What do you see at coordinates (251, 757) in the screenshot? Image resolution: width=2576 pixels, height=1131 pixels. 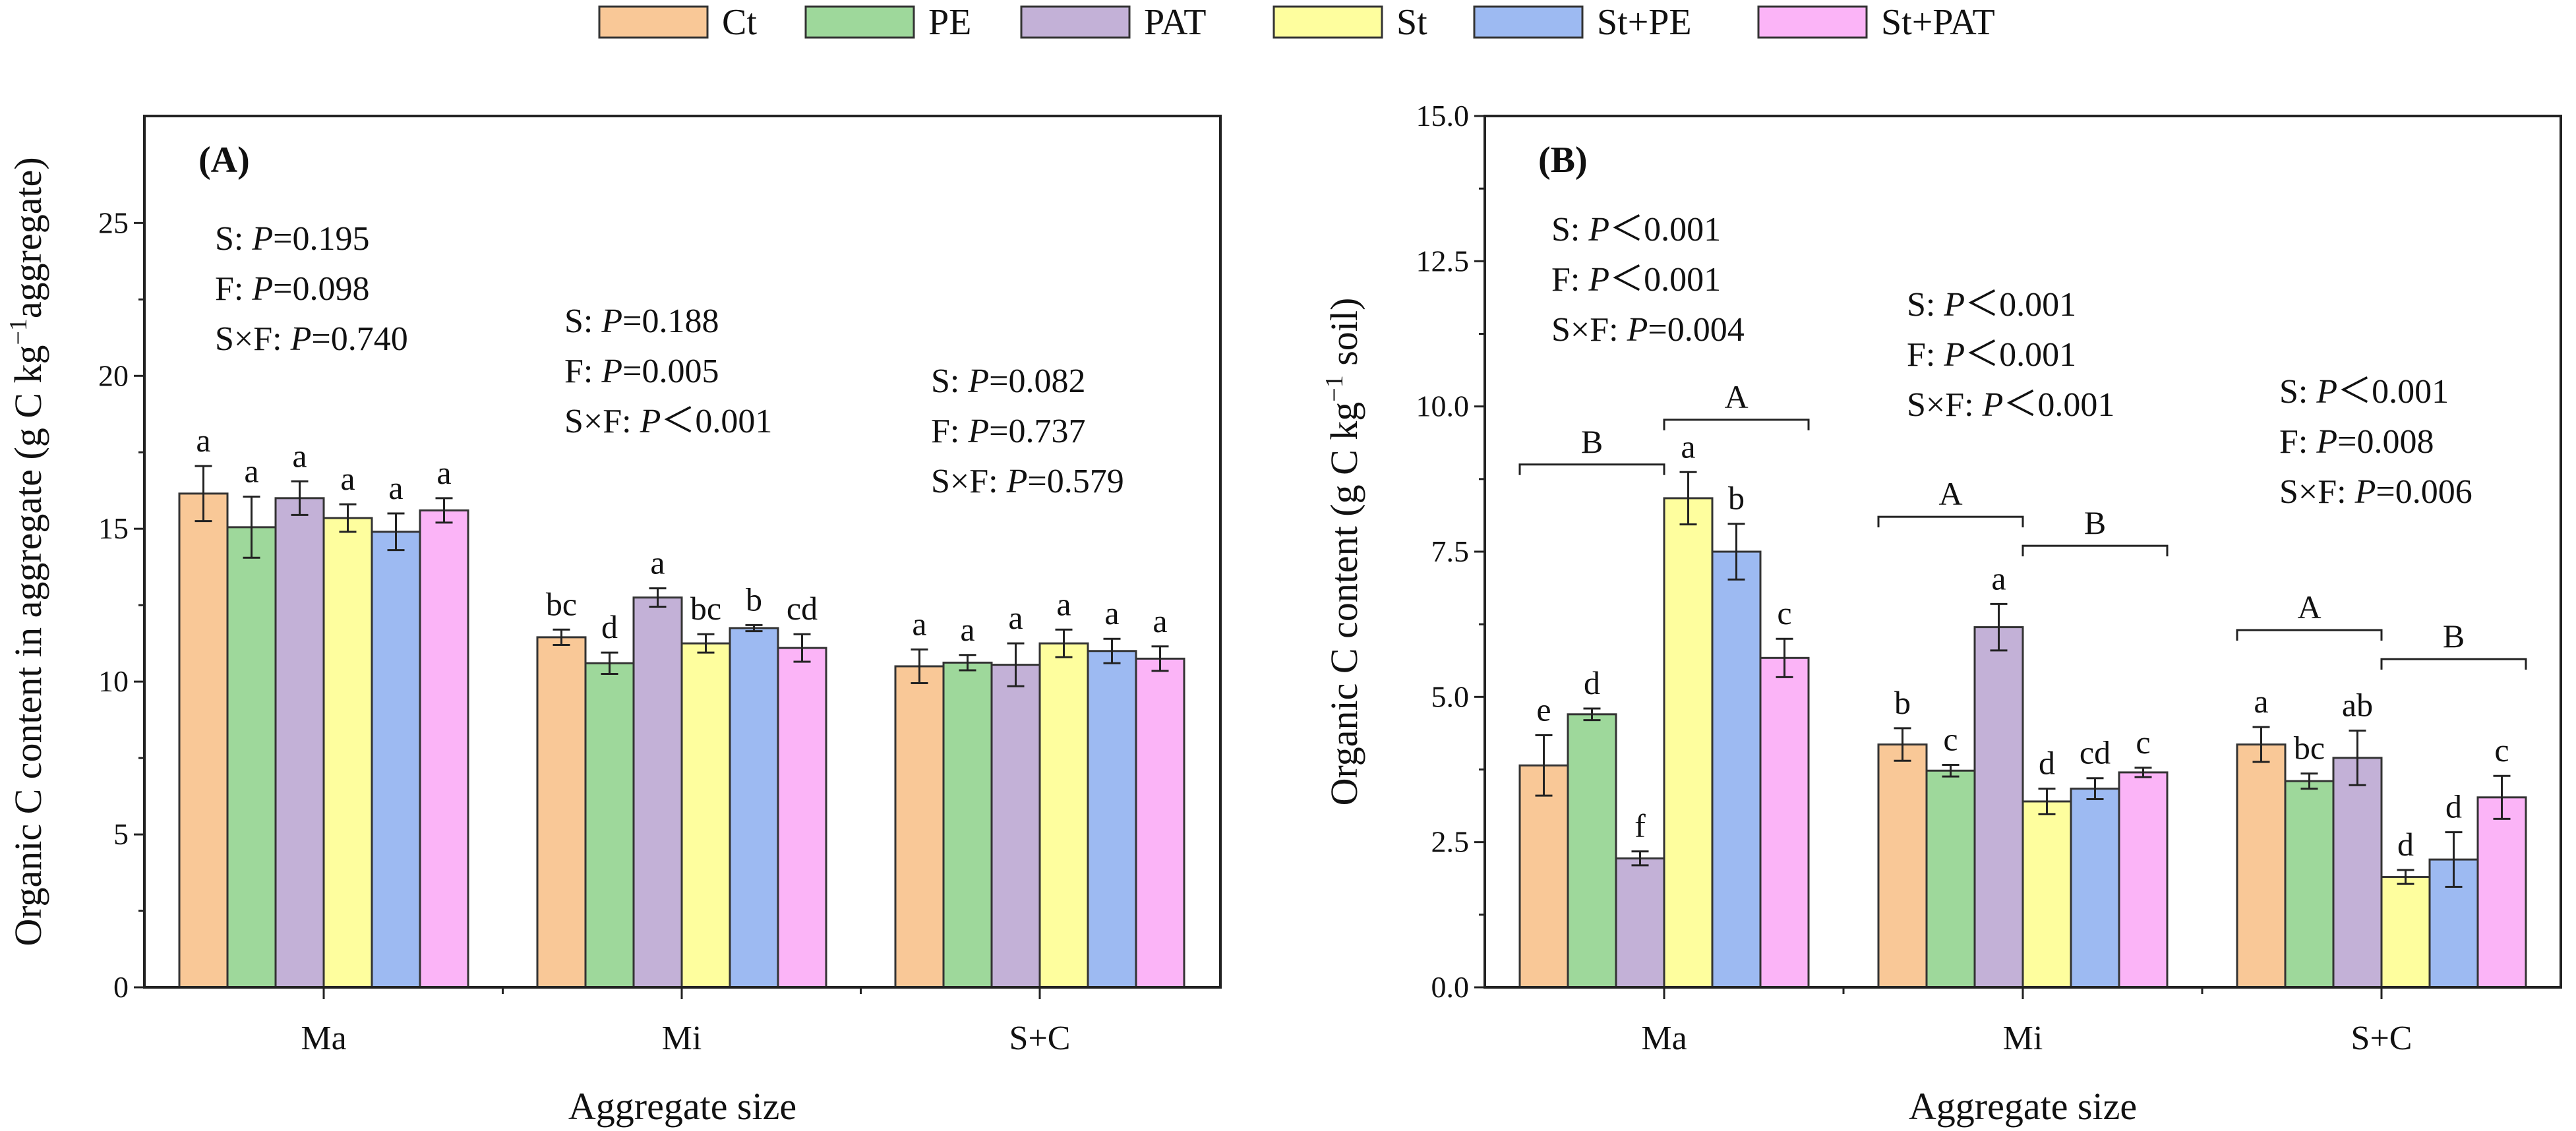 I see `bar-pe-ma` at bounding box center [251, 757].